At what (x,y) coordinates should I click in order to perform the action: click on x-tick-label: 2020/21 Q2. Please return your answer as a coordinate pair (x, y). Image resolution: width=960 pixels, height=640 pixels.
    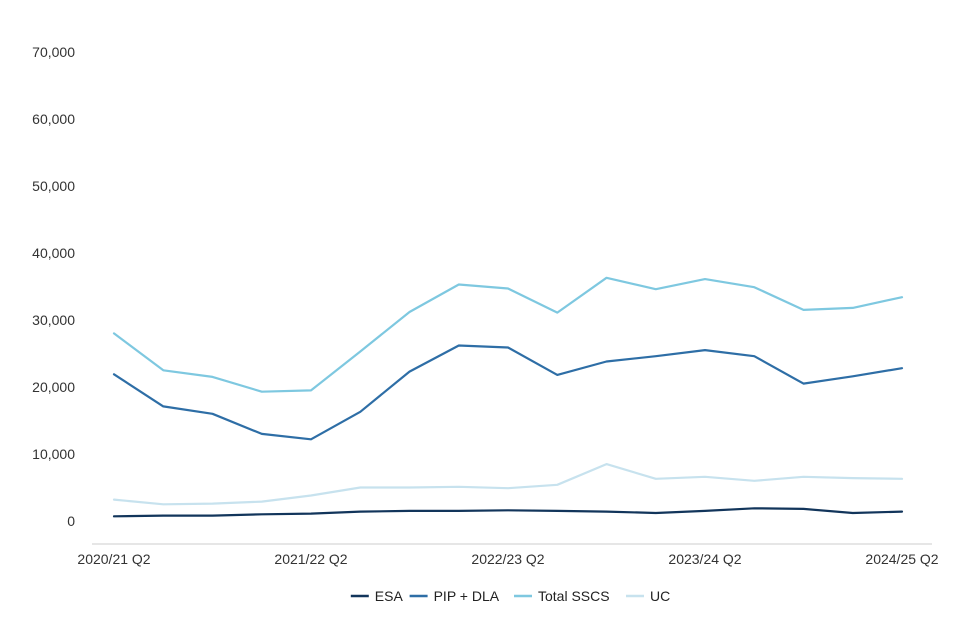
    Looking at the image, I should click on (113, 559).